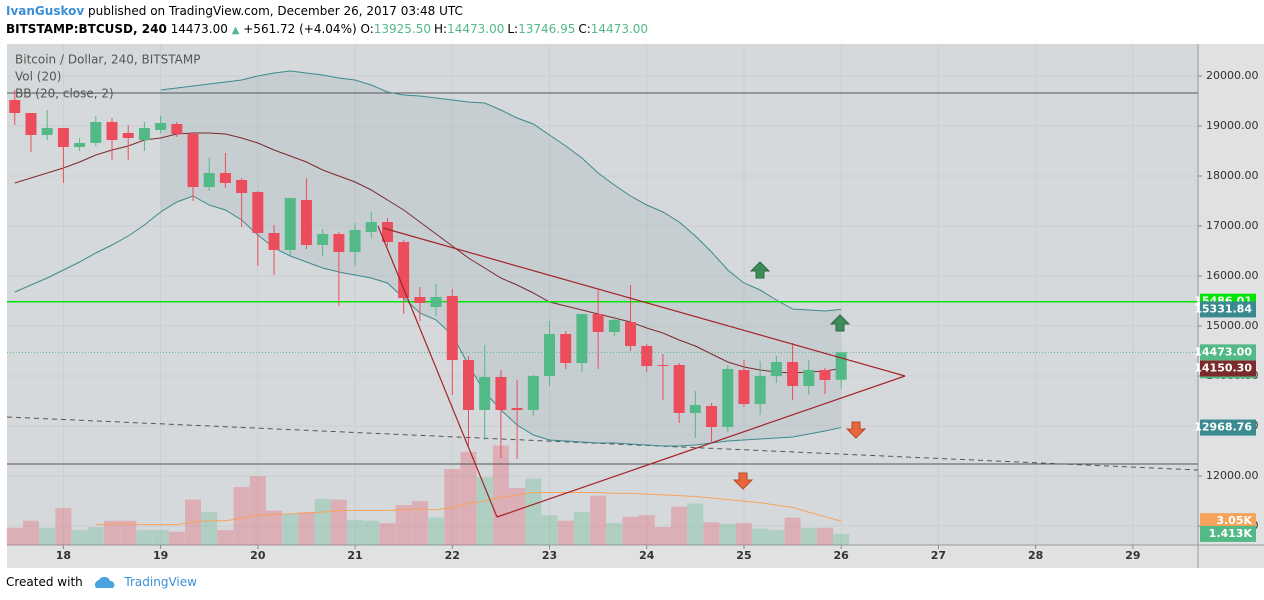  I want to click on y-tick-label: 18000.00, so click(1232, 175).